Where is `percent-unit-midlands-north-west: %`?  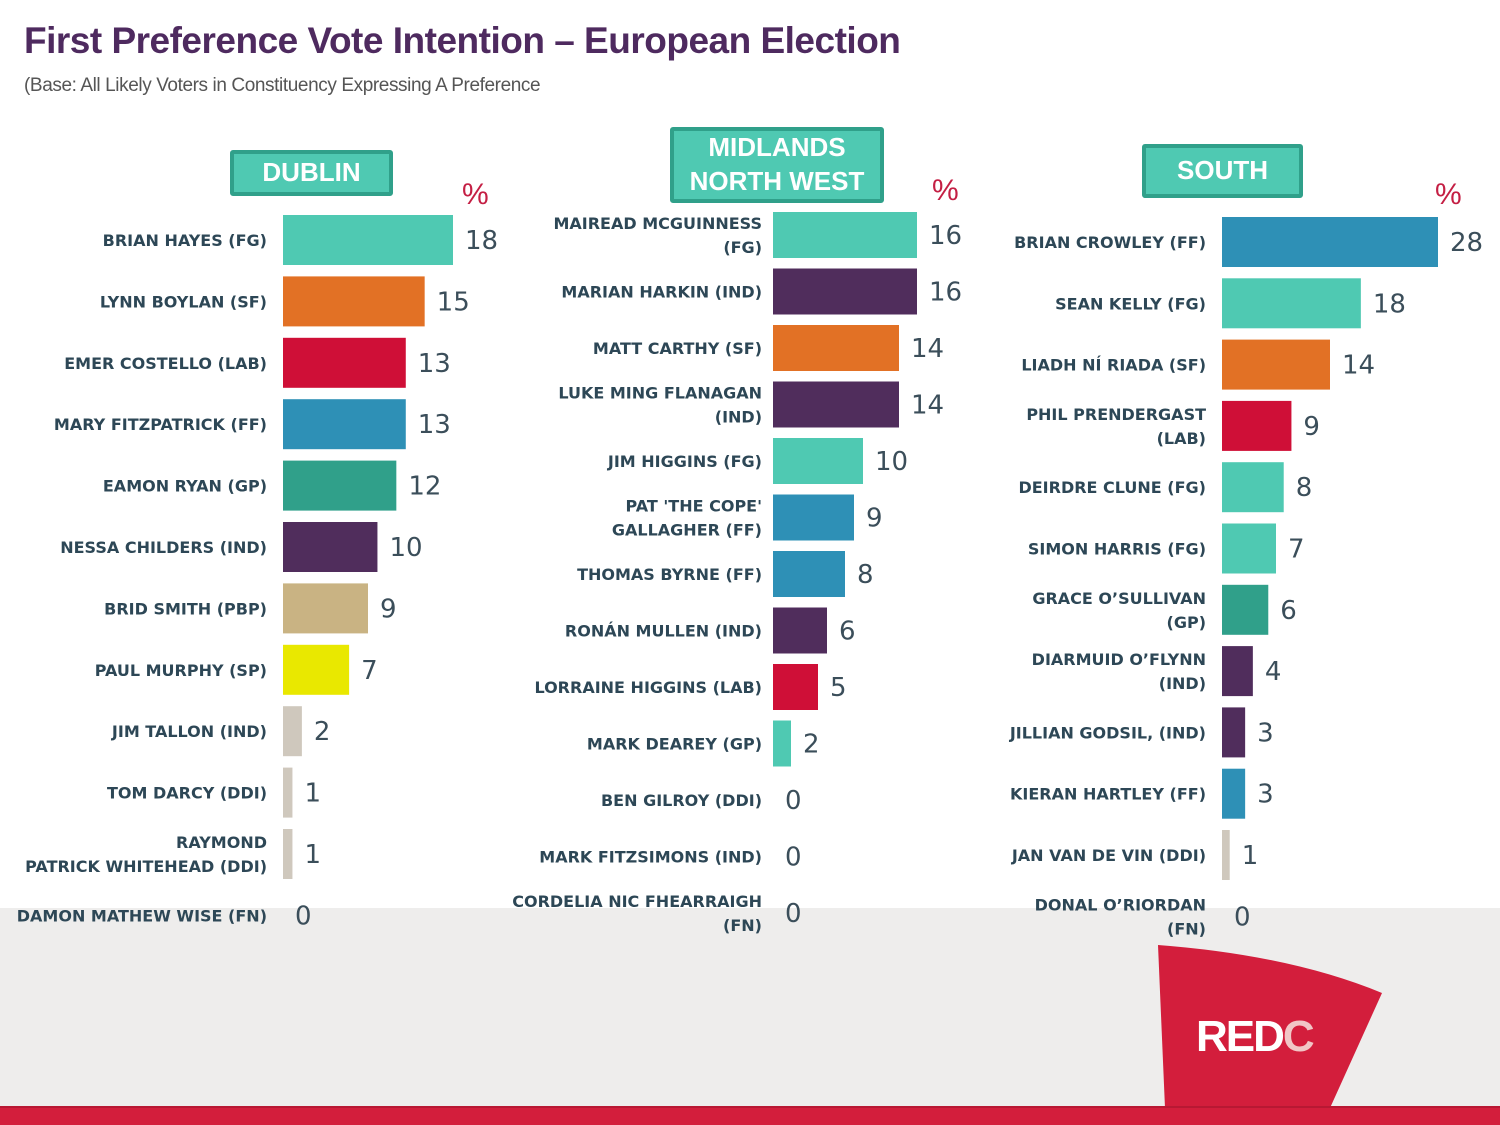 percent-unit-midlands-north-west: % is located at coordinates (945, 190).